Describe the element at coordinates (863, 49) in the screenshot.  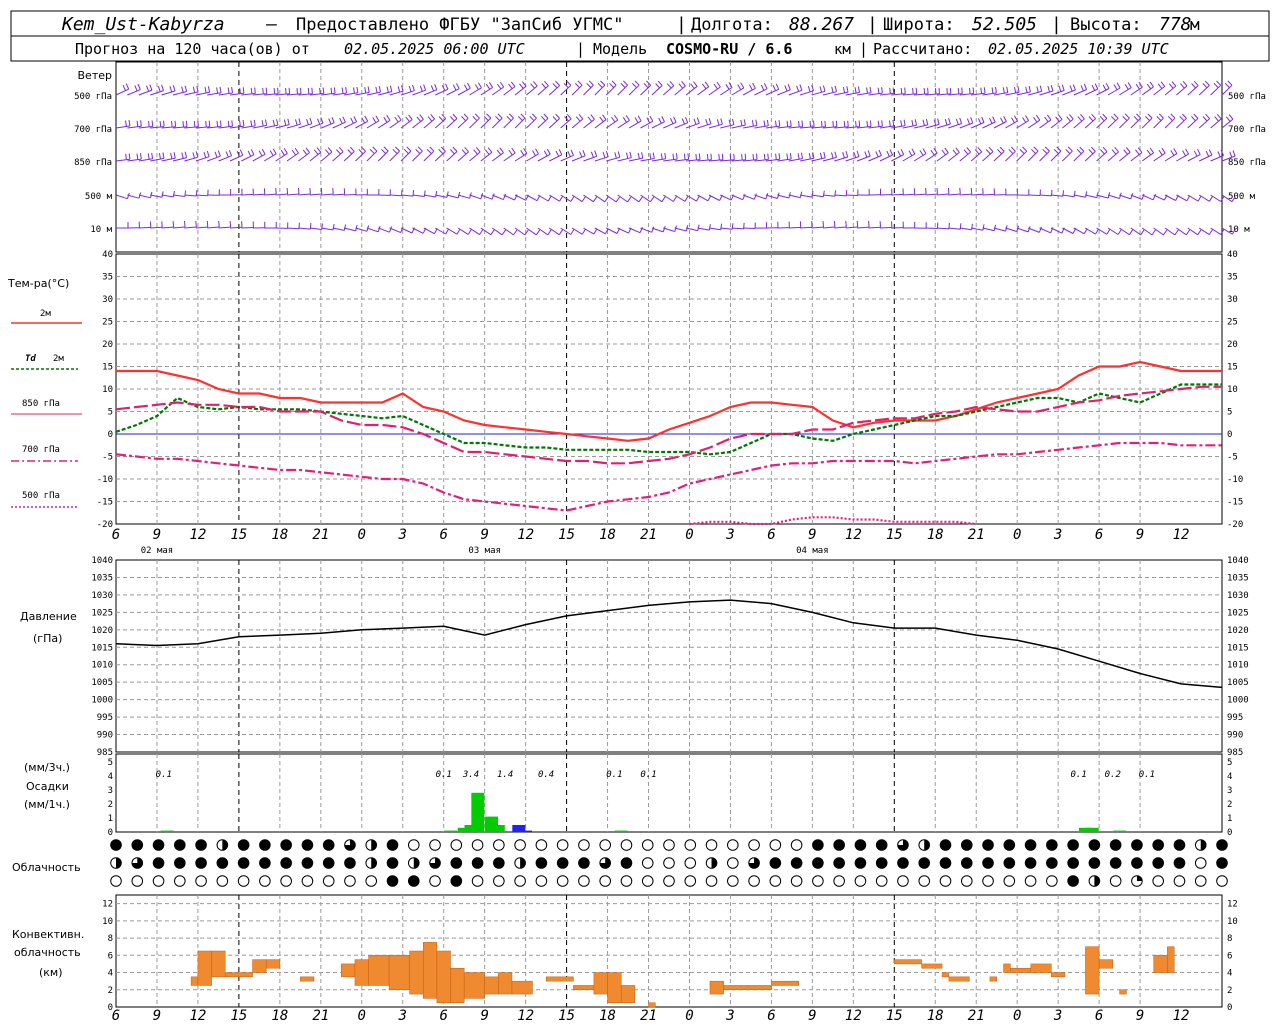
I see `header-sep-6: |` at that location.